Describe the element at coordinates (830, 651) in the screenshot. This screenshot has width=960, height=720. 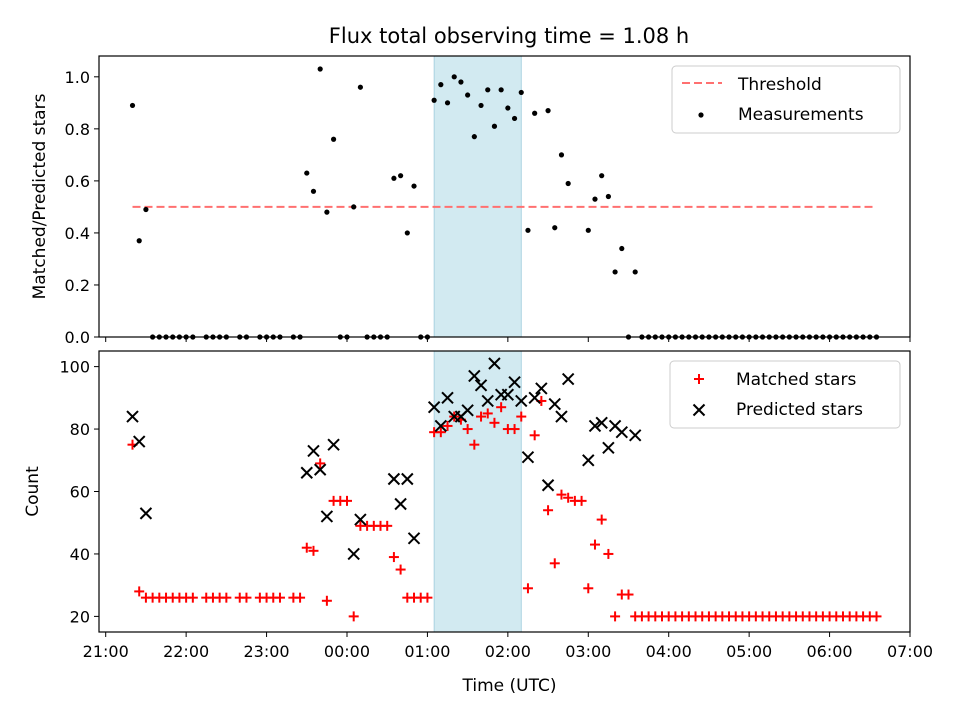
I see `x-tick-label: 06:00` at that location.